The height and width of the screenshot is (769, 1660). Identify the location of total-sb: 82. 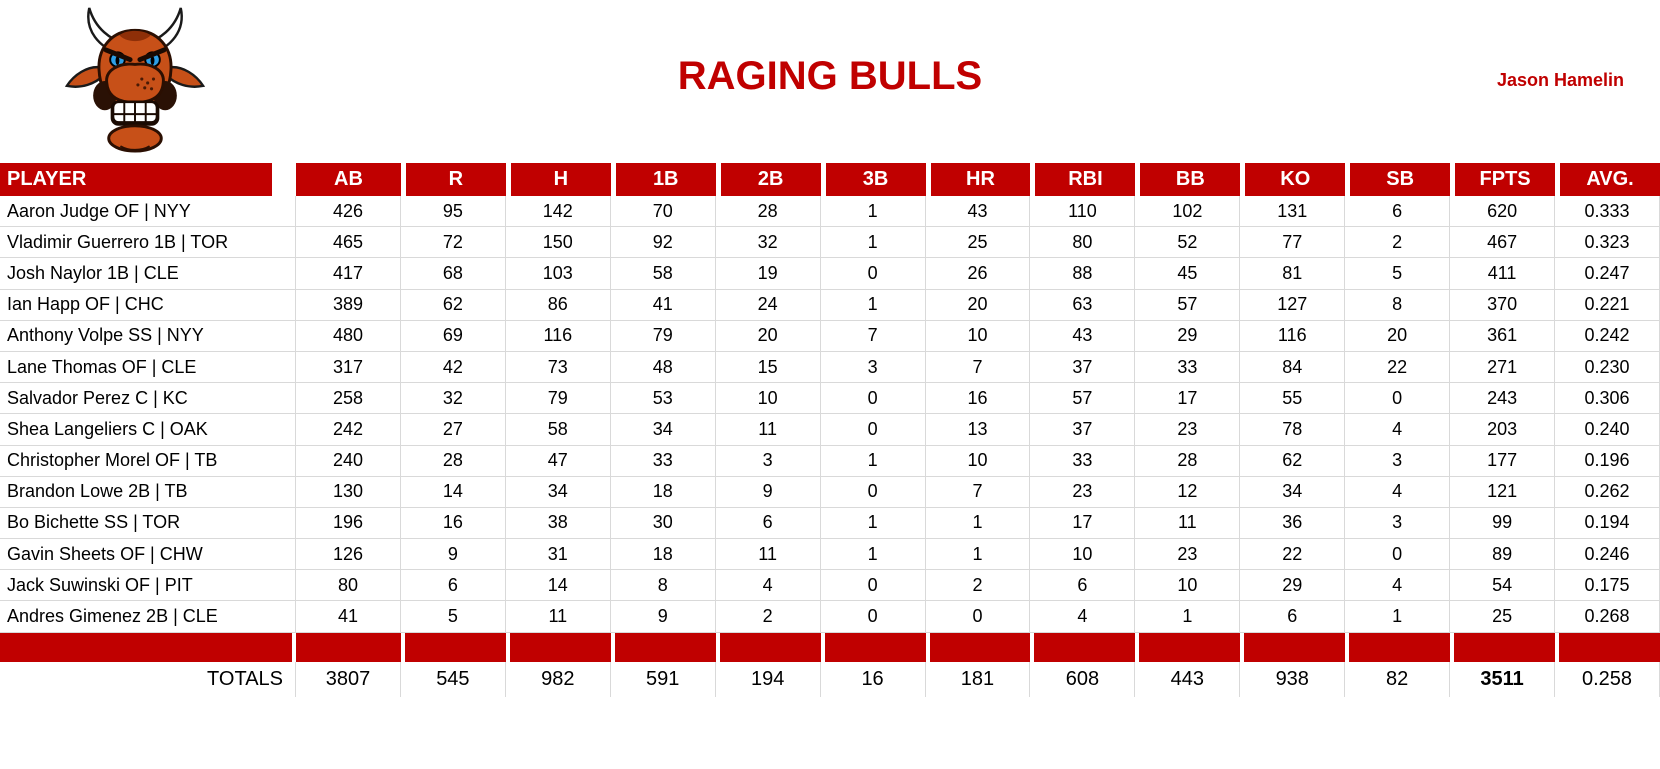
(1398, 679).